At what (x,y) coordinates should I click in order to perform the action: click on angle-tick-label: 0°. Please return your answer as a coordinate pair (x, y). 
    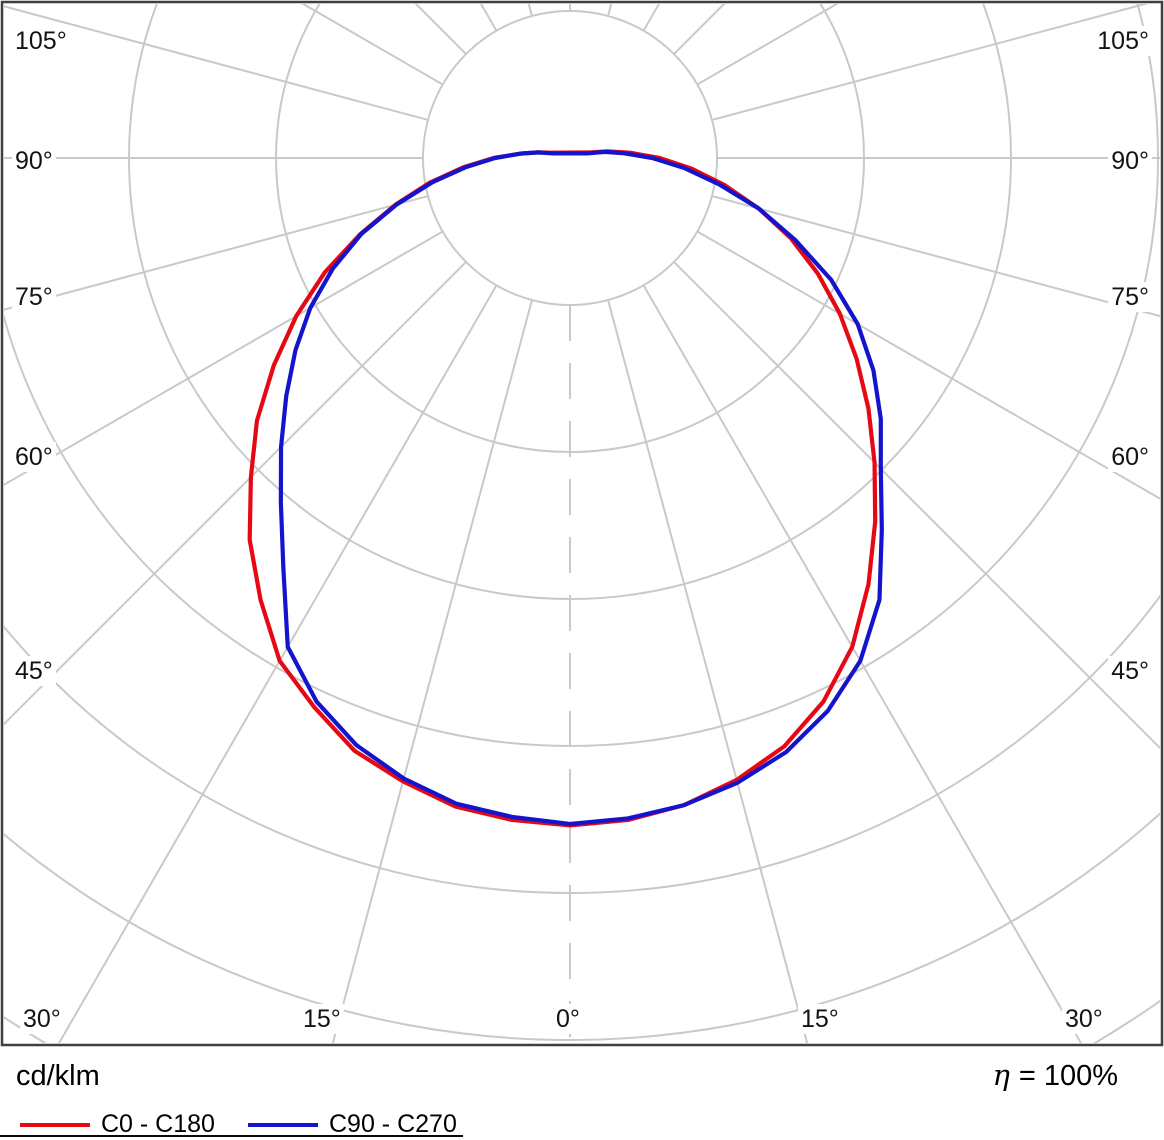
    Looking at the image, I should click on (568, 1019).